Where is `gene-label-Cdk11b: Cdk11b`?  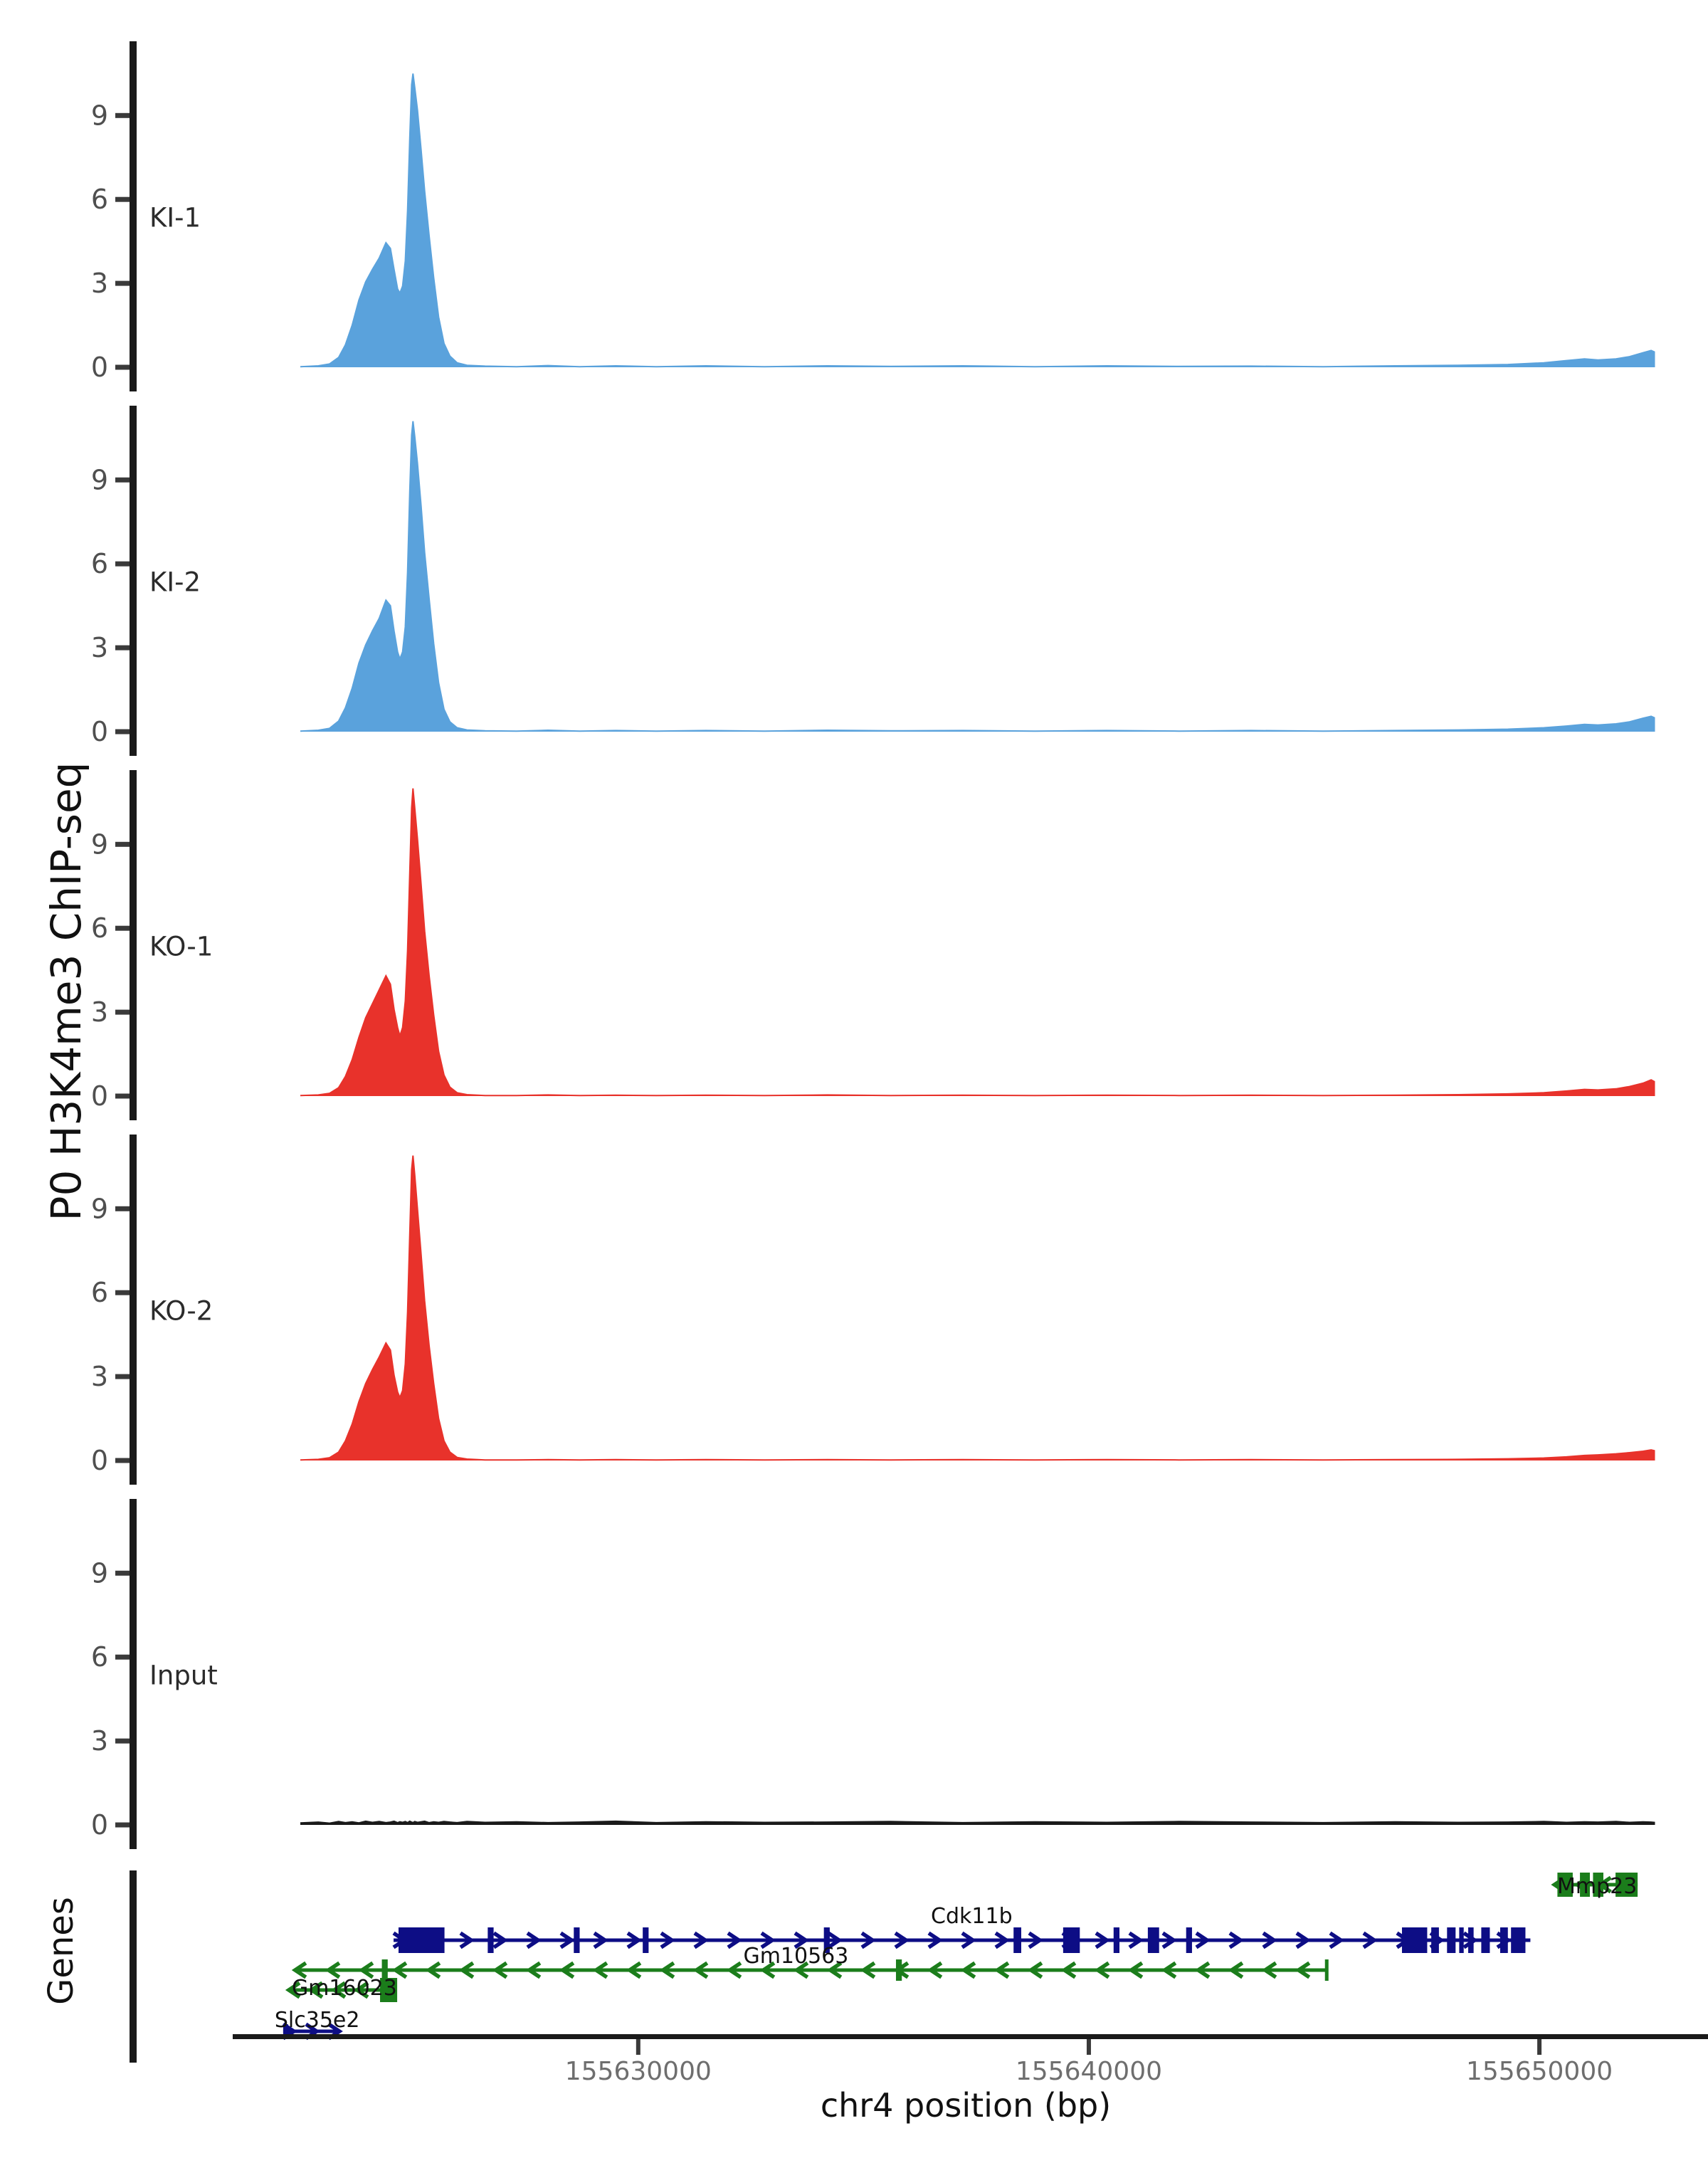
gene-label-Cdk11b: Cdk11b is located at coordinates (972, 1916).